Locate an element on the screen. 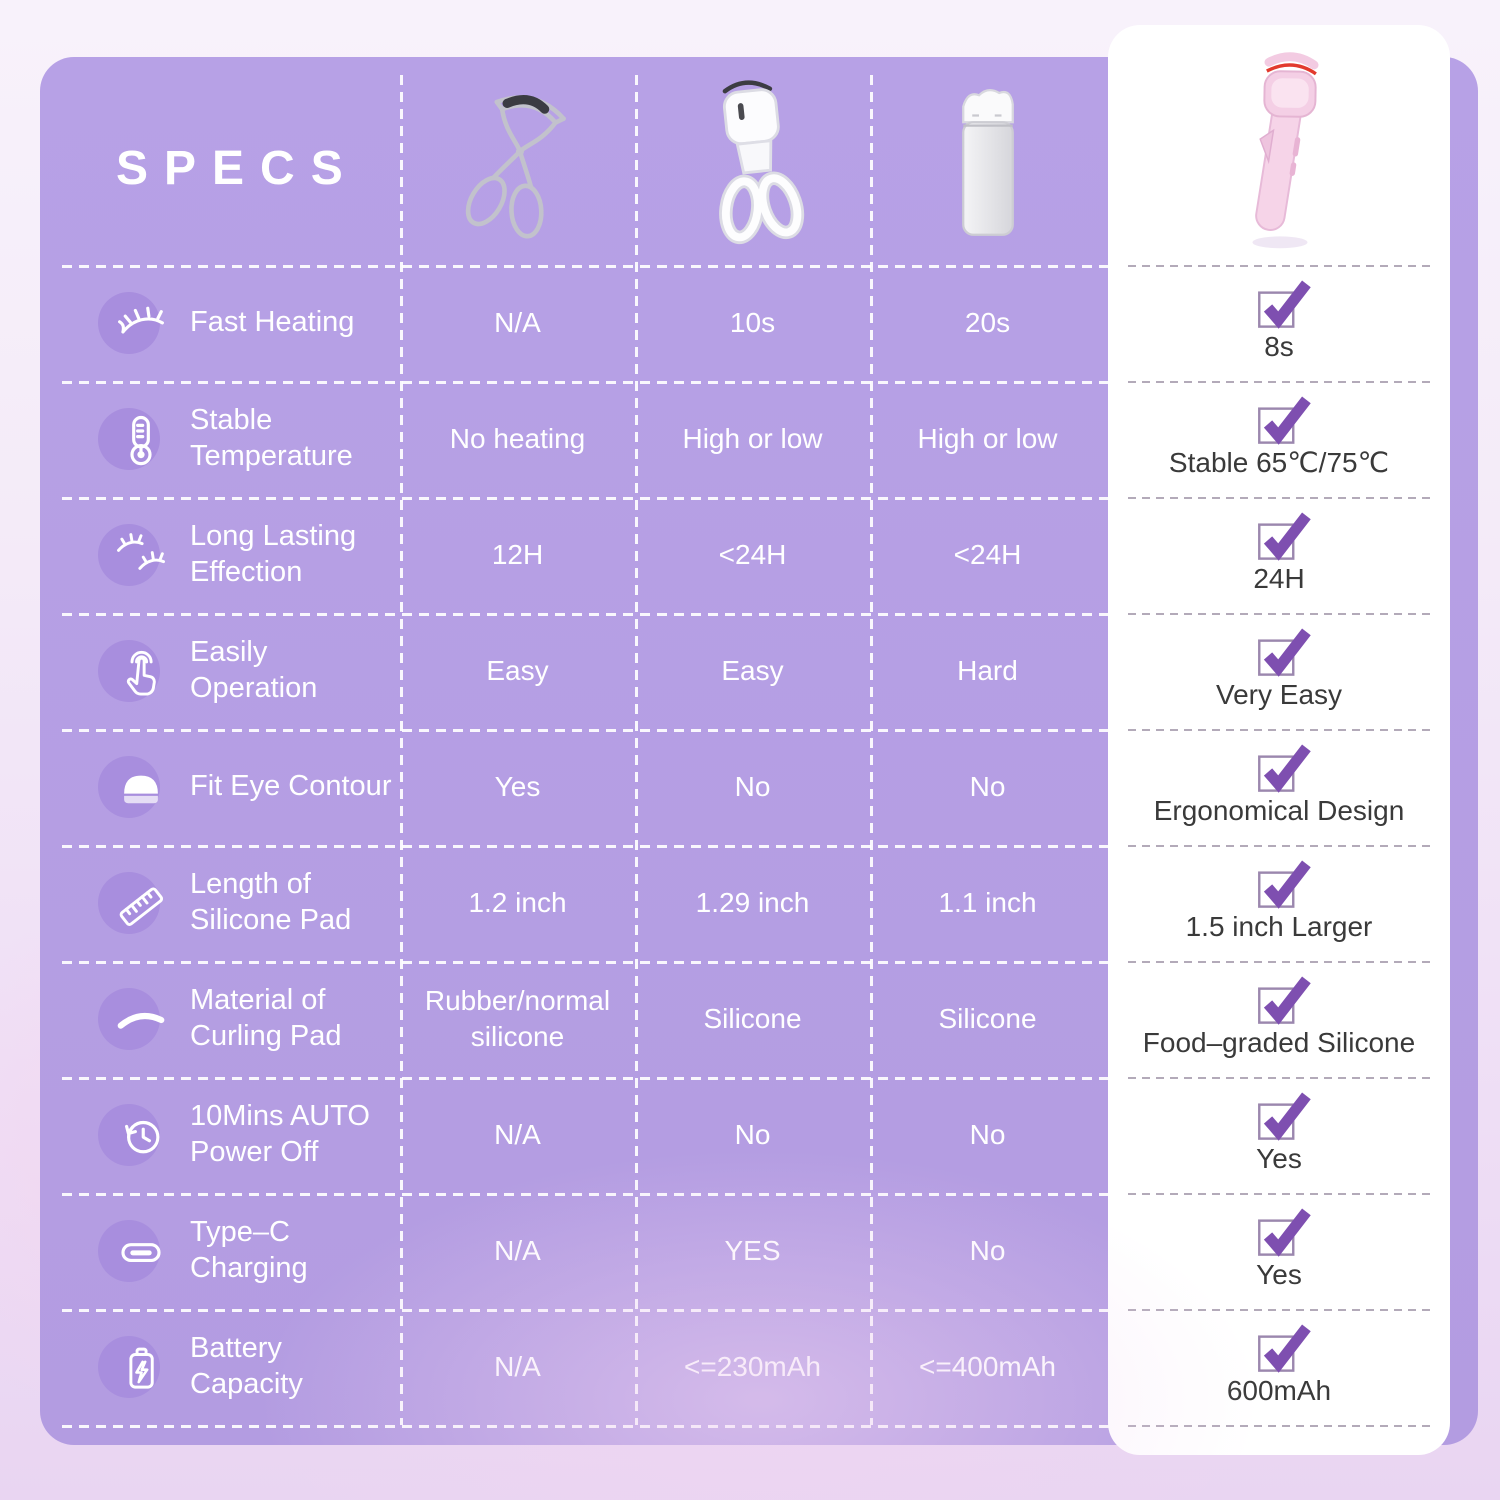 Image resolution: width=1500 pixels, height=1500 pixels. spec-value: Rubber/normal silicone is located at coordinates (517, 1018).